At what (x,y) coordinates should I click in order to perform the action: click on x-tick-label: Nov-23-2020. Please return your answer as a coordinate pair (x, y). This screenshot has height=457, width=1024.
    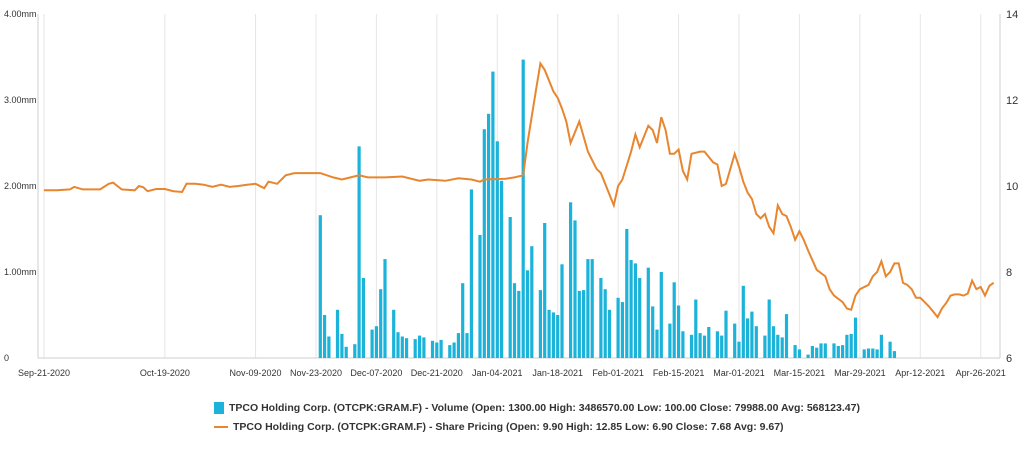
    Looking at the image, I should click on (316, 373).